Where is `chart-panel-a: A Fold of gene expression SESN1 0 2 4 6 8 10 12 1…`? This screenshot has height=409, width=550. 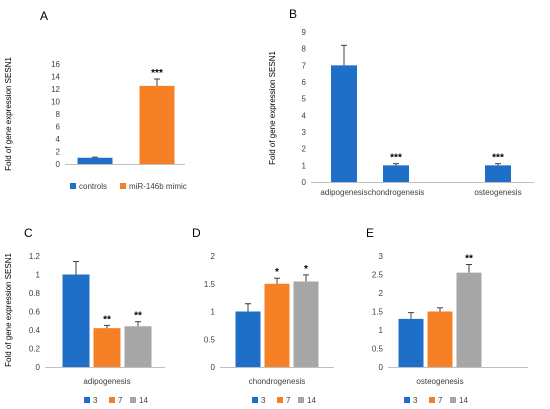 chart-panel-a: A Fold of gene expression SESN1 0 2 4 6 8 10 12 1… is located at coordinates (95, 100).